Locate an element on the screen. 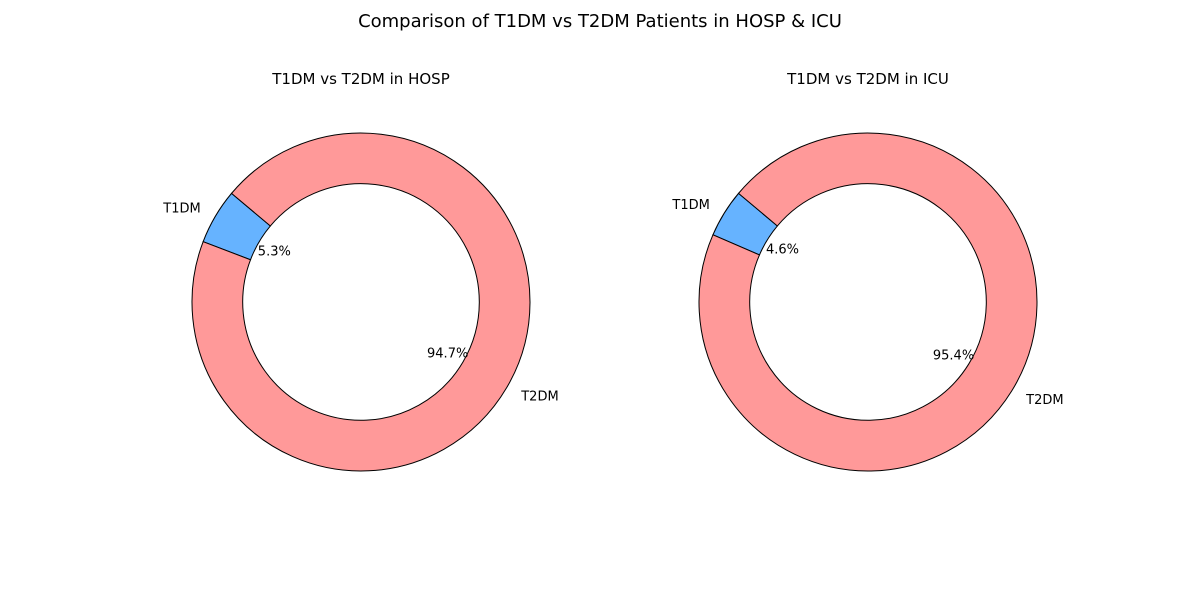  value-label-t1dm-hosp: 5.3% is located at coordinates (274, 252).